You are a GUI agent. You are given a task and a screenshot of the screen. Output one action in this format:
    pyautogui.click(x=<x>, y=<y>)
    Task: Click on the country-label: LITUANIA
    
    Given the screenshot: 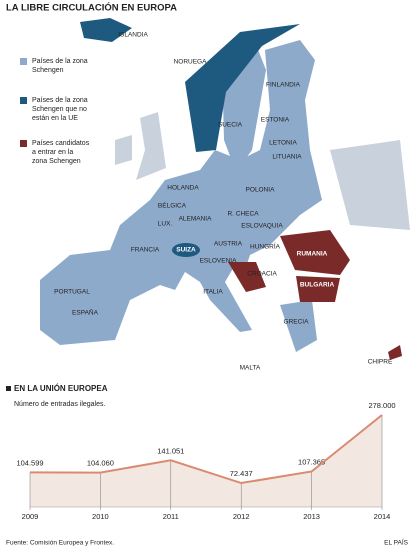 What is the action you would take?
    pyautogui.click(x=287, y=157)
    